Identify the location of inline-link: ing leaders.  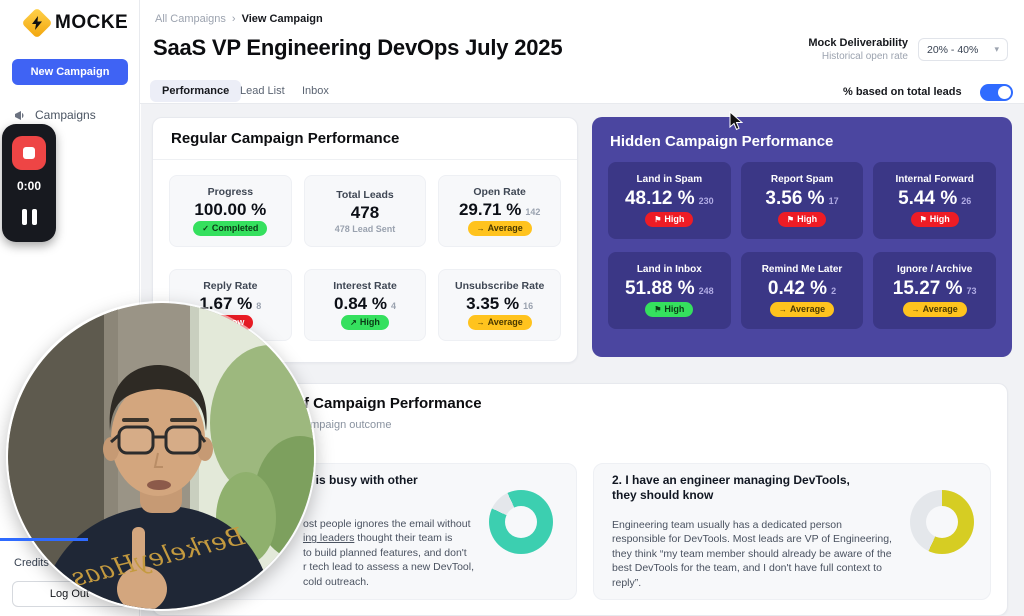
(329, 538).